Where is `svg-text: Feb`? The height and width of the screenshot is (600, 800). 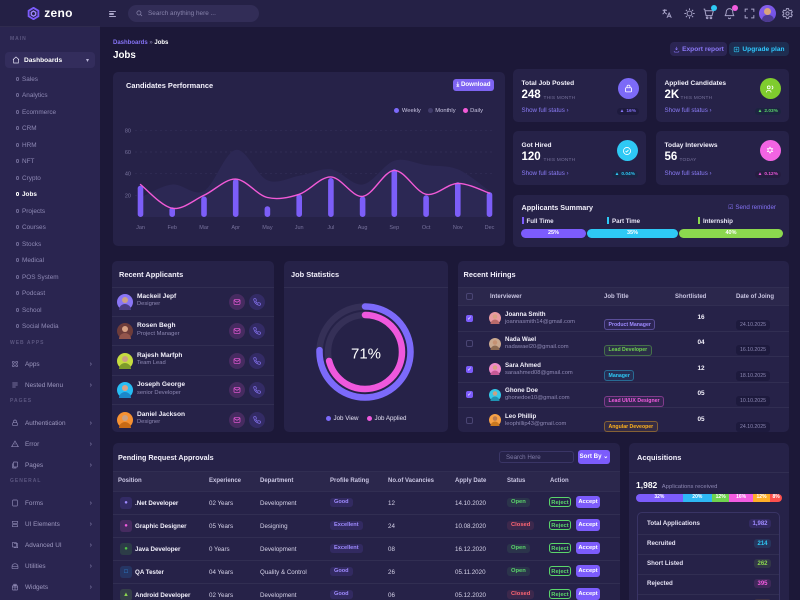
svg-text: Feb is located at coordinates (171, 228).